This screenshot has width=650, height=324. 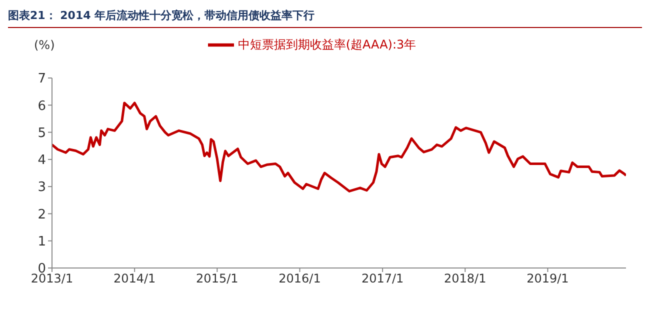 What do you see at coordinates (382, 279) in the screenshot?
I see `x-tick-label: 2017/1` at bounding box center [382, 279].